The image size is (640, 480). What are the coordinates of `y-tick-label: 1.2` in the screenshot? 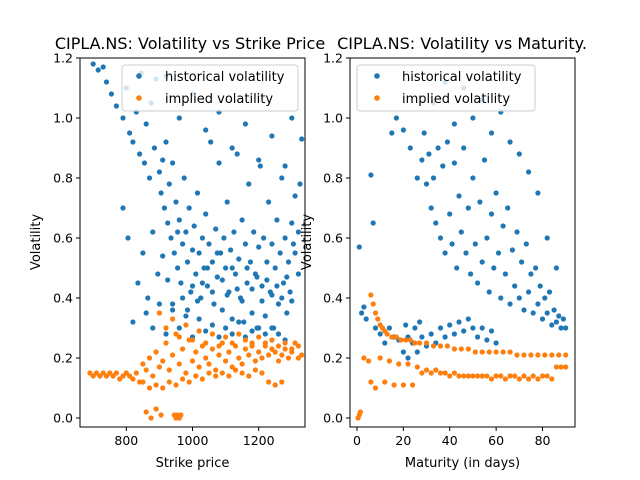 It's located at (63, 58).